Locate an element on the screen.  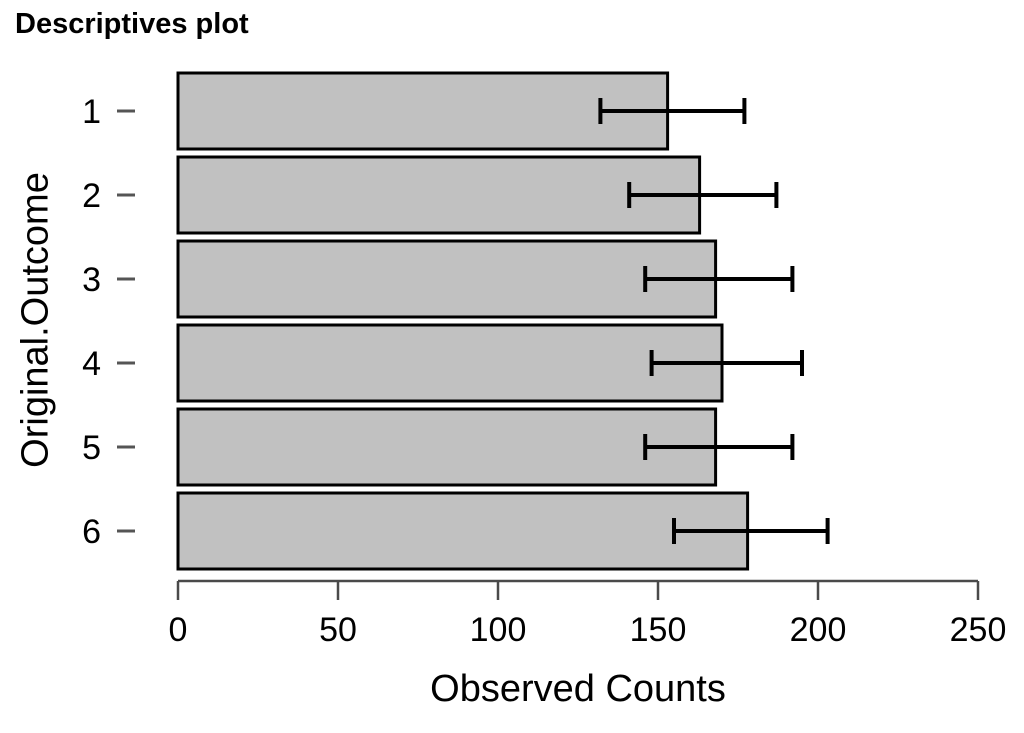
y-tick-label: 3 is located at coordinates (91, 280).